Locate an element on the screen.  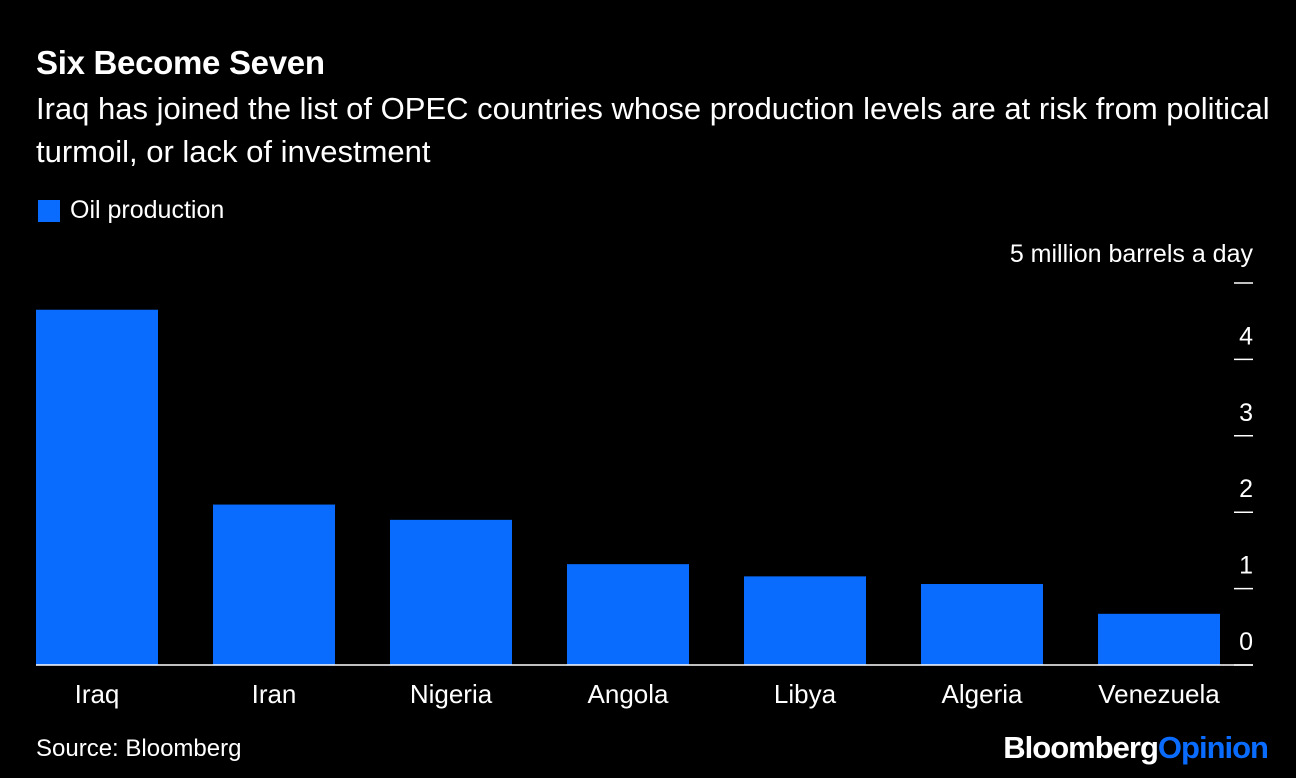
y-tick-label: 3 is located at coordinates (1246, 413).